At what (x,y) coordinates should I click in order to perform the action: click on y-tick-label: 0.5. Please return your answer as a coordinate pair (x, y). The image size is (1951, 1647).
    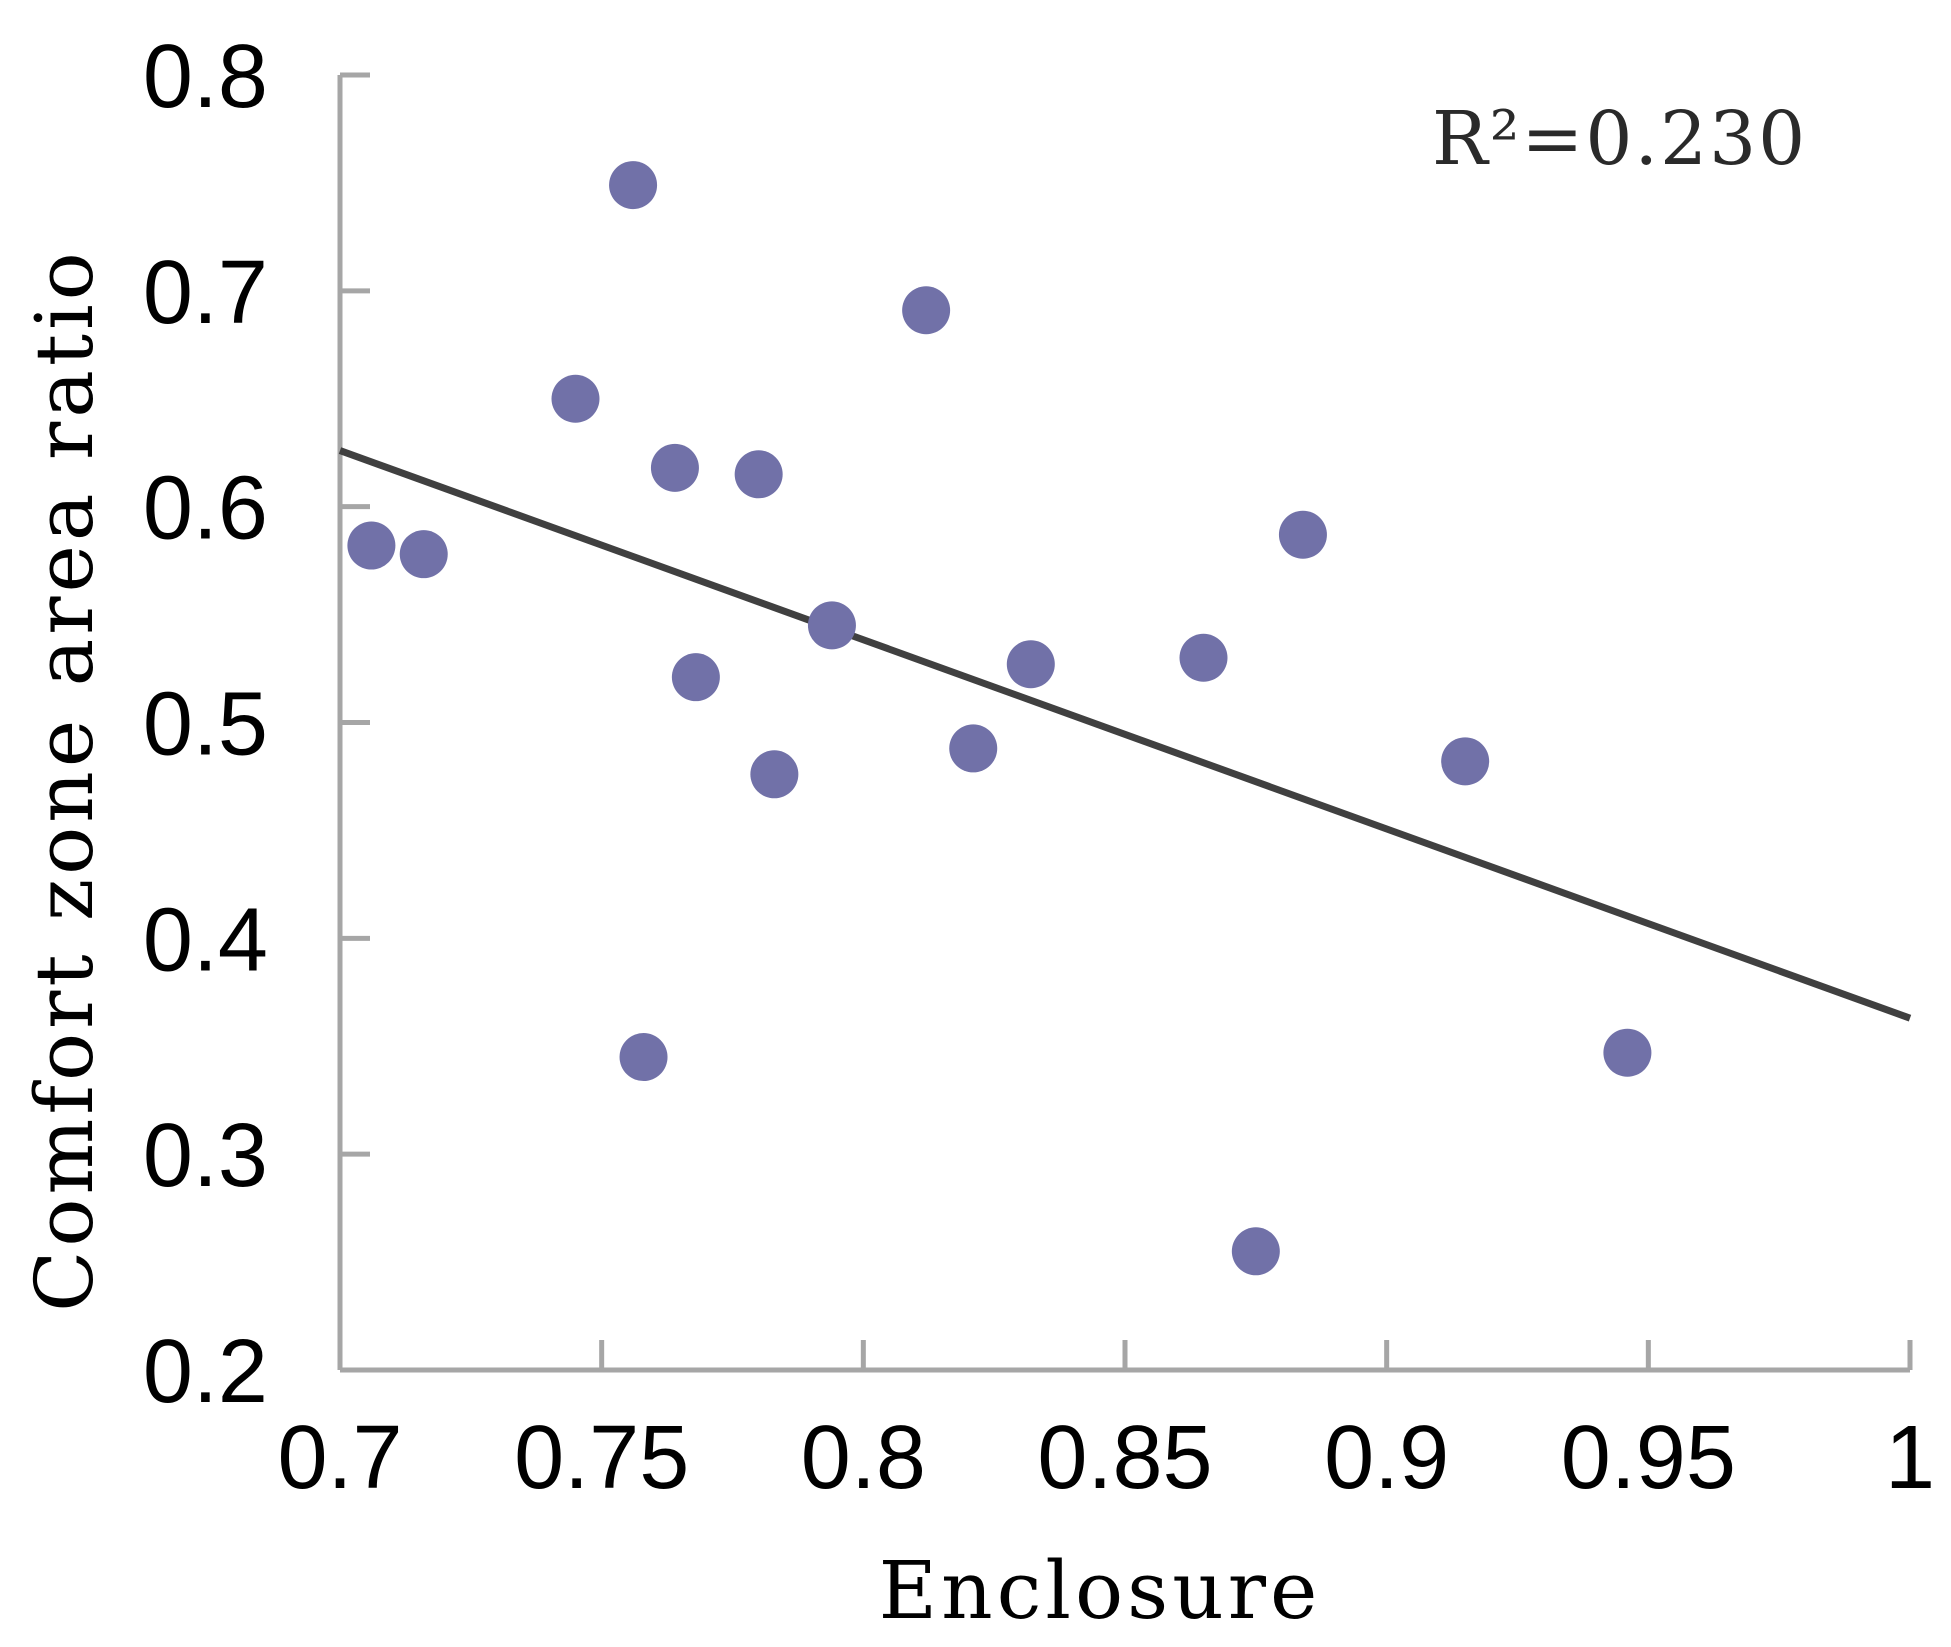
    Looking at the image, I should click on (205, 725).